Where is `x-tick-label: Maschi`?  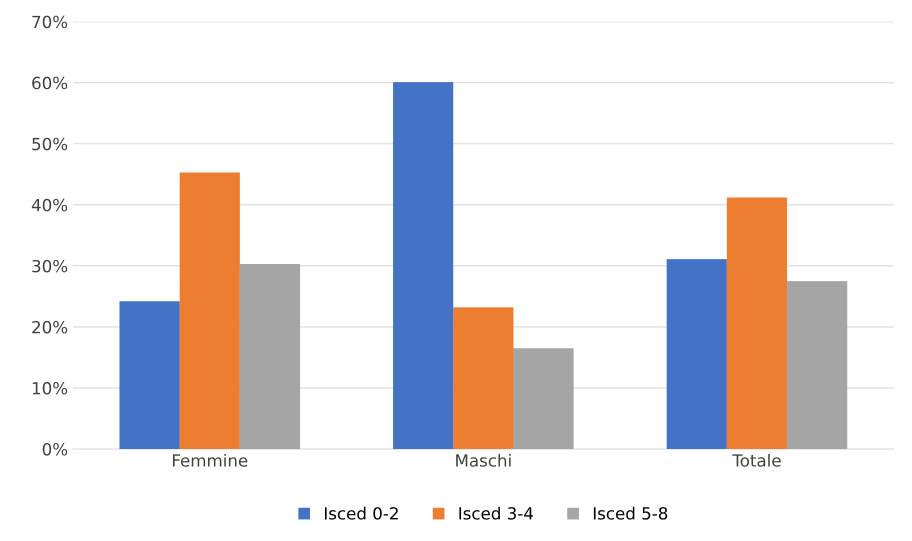 x-tick-label: Maschi is located at coordinates (483, 460).